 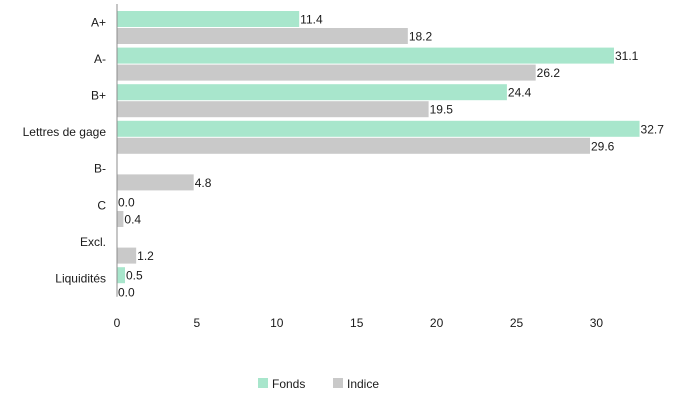 I want to click on category-labels-layer: A+ A- B+ Lettres de gage B- C Excl. Liquidités, so click(x=65, y=150).